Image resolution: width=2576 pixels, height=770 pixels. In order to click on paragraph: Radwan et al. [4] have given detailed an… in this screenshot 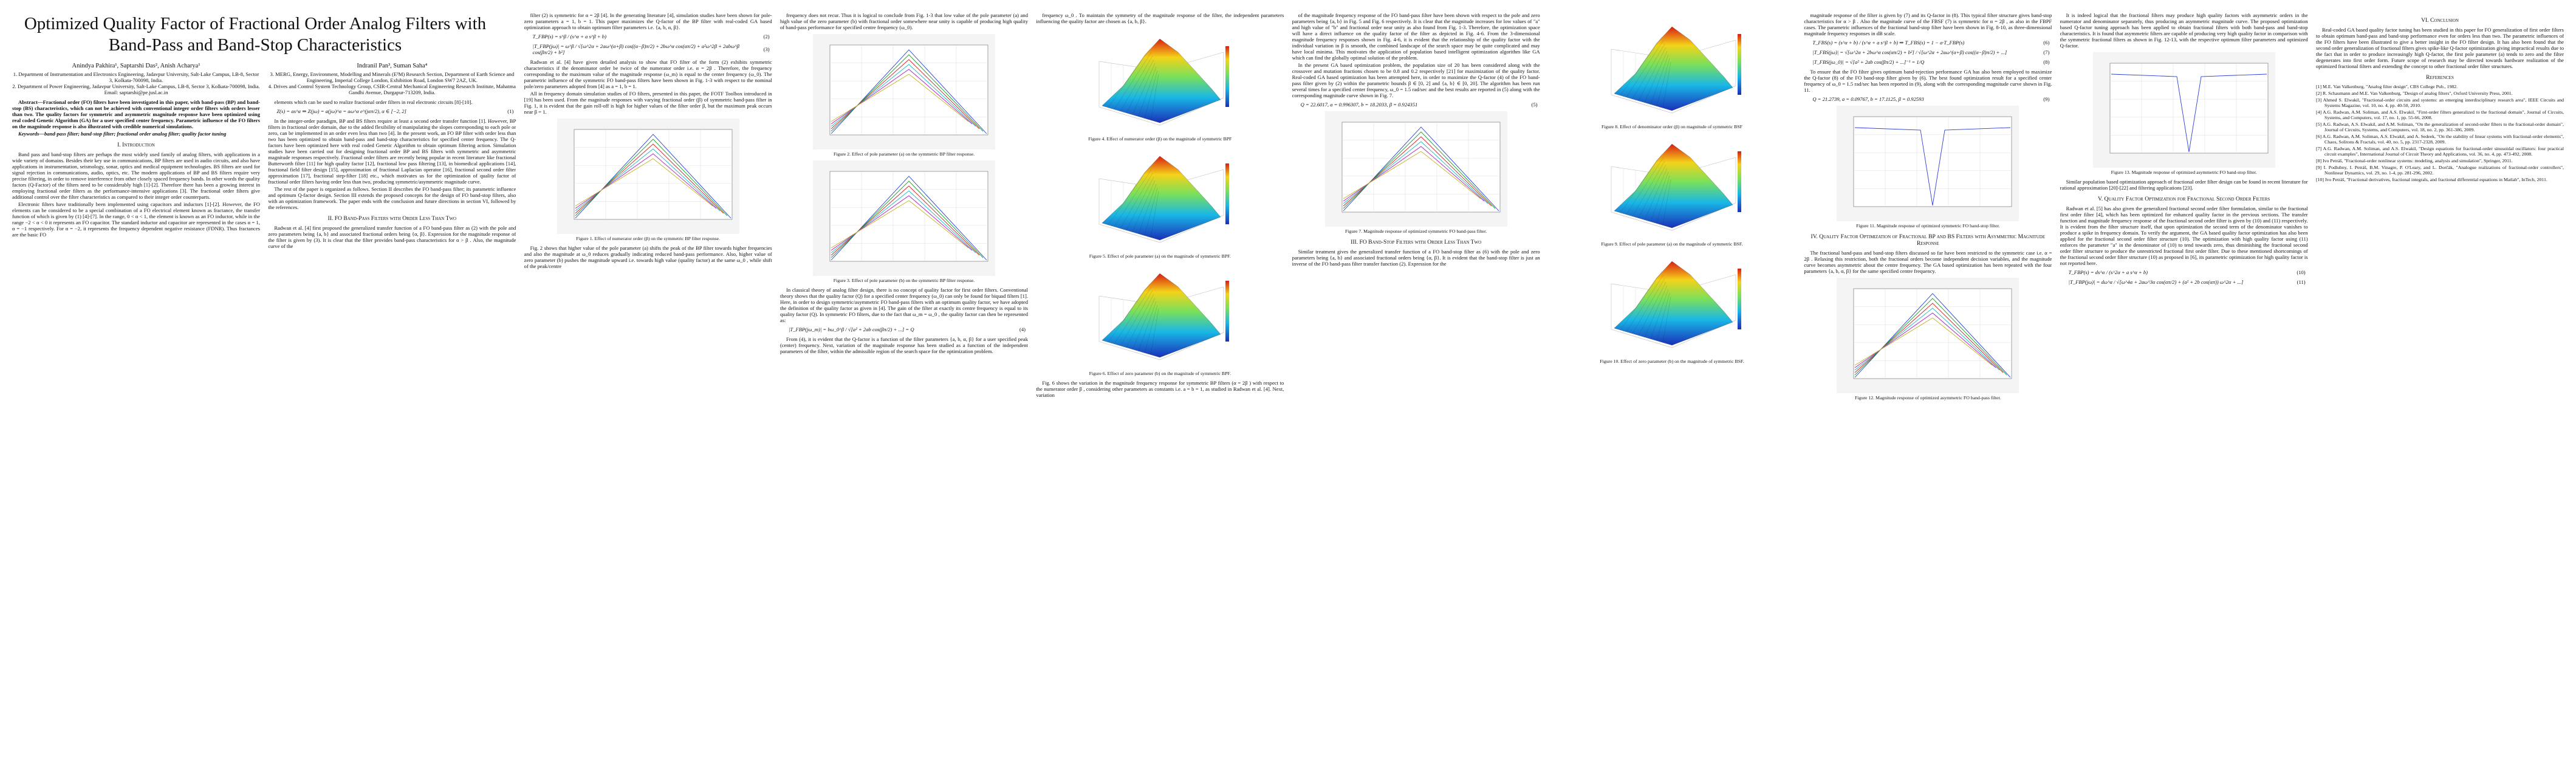, I will do `click(648, 74)`.